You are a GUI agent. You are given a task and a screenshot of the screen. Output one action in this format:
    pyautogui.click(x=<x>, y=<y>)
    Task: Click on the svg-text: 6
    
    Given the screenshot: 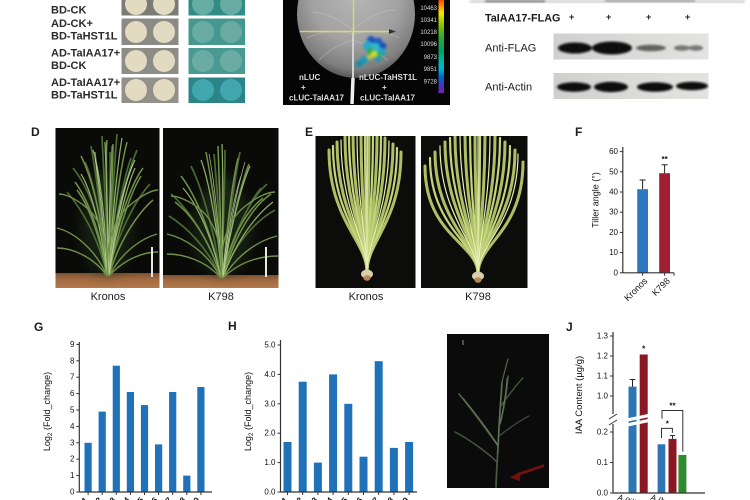 What is the action you would take?
    pyautogui.click(x=72, y=393)
    